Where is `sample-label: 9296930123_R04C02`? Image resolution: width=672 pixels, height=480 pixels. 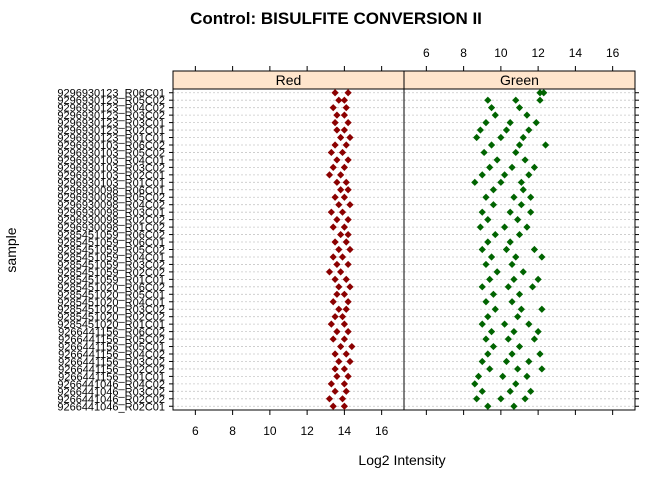
sample-label: 9296930123_R04C02 is located at coordinates (111, 109).